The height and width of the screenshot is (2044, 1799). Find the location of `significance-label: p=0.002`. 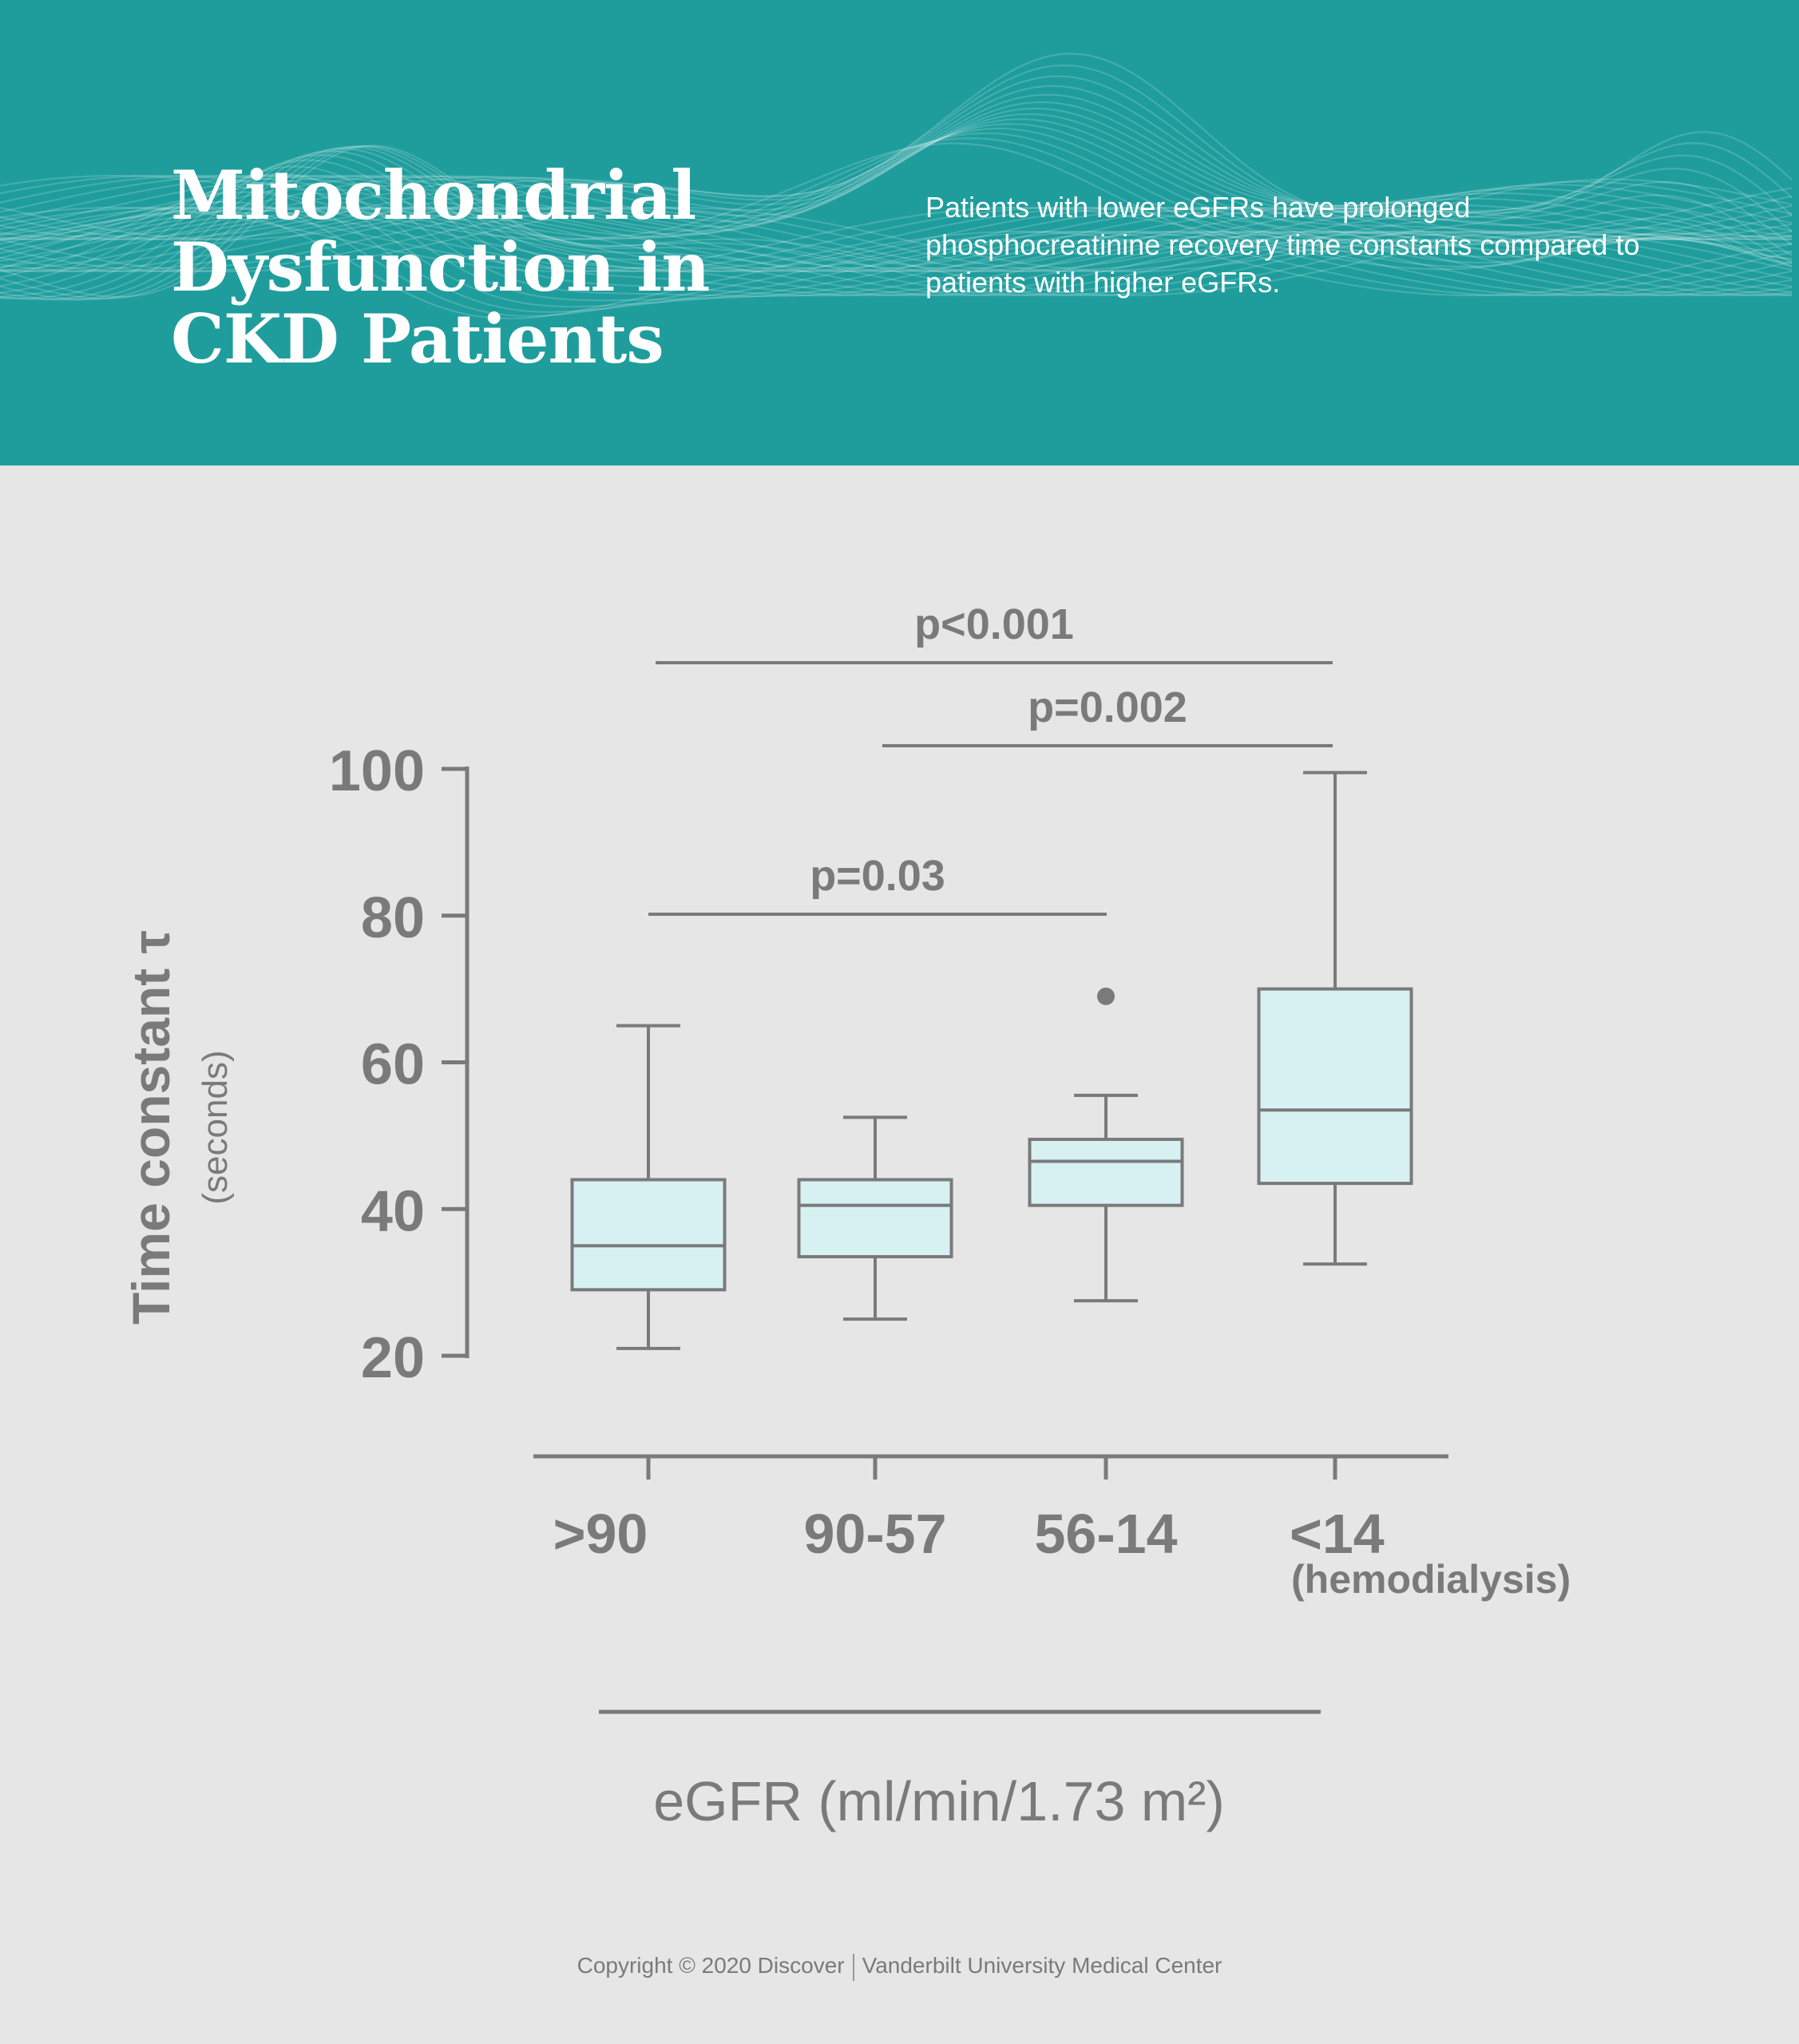

significance-label: p=0.002 is located at coordinates (1107, 707).